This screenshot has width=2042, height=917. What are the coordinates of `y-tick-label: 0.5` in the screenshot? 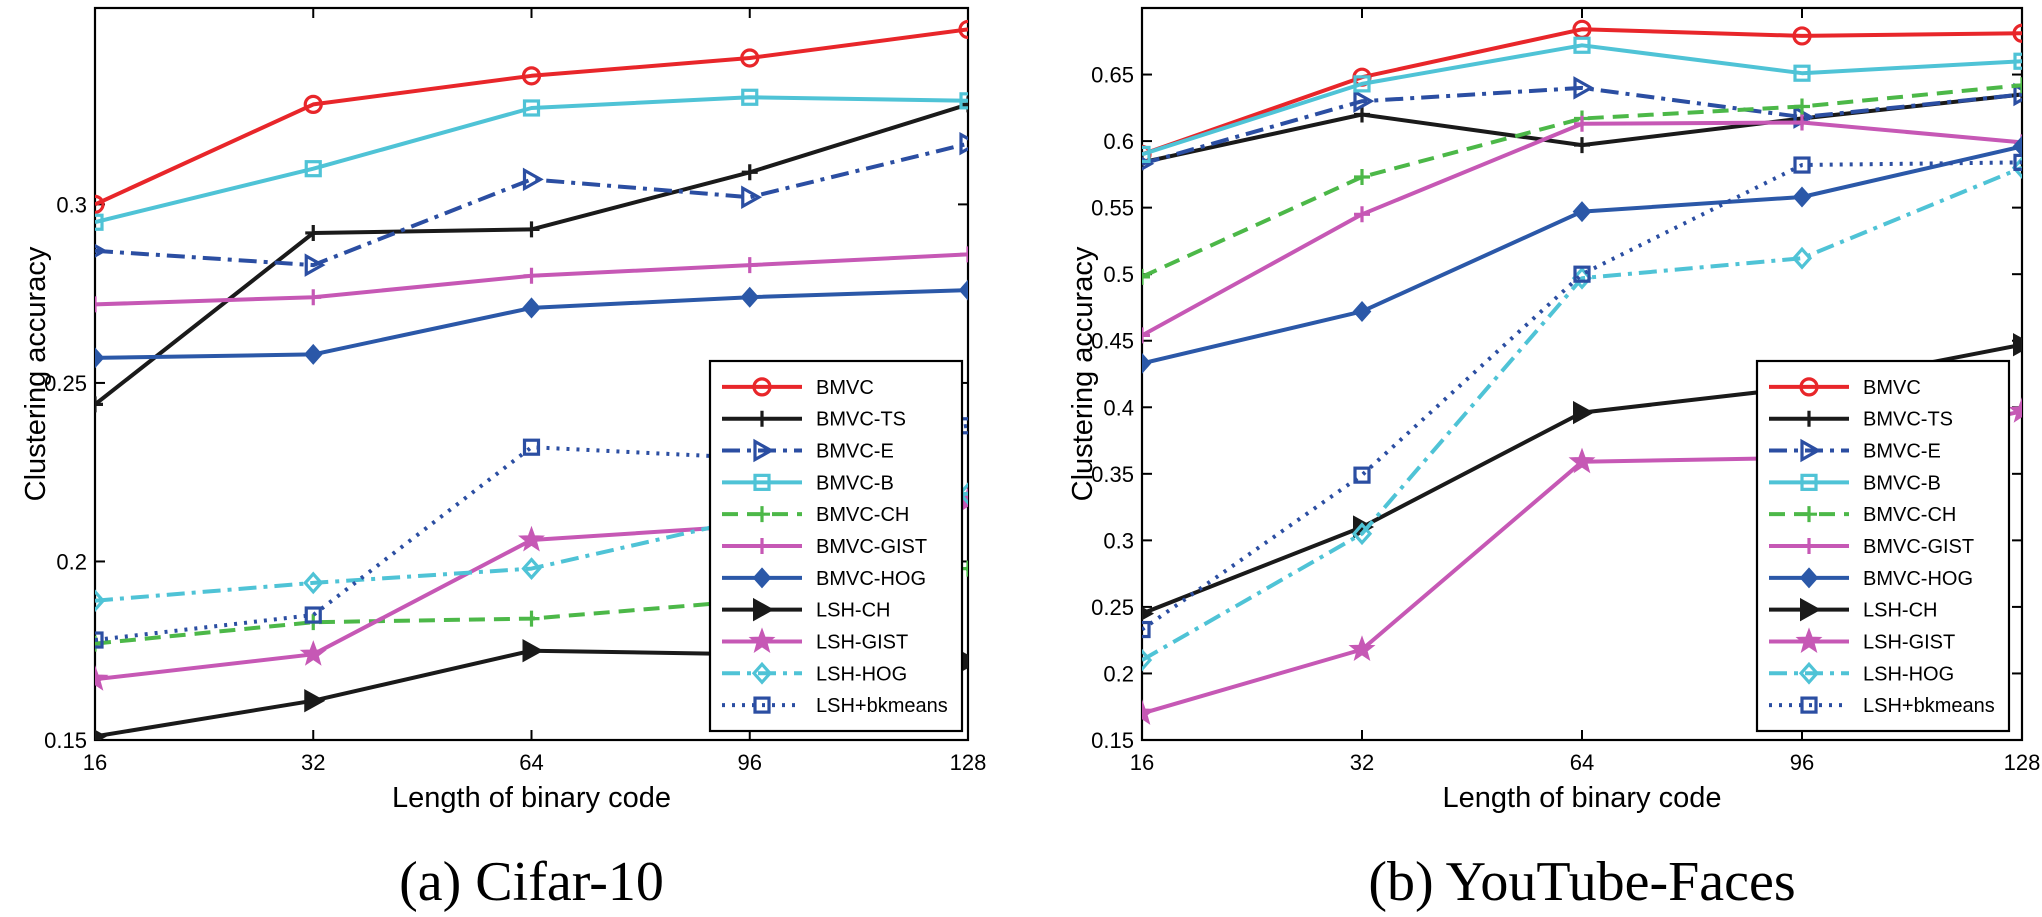 It's located at (1118, 274).